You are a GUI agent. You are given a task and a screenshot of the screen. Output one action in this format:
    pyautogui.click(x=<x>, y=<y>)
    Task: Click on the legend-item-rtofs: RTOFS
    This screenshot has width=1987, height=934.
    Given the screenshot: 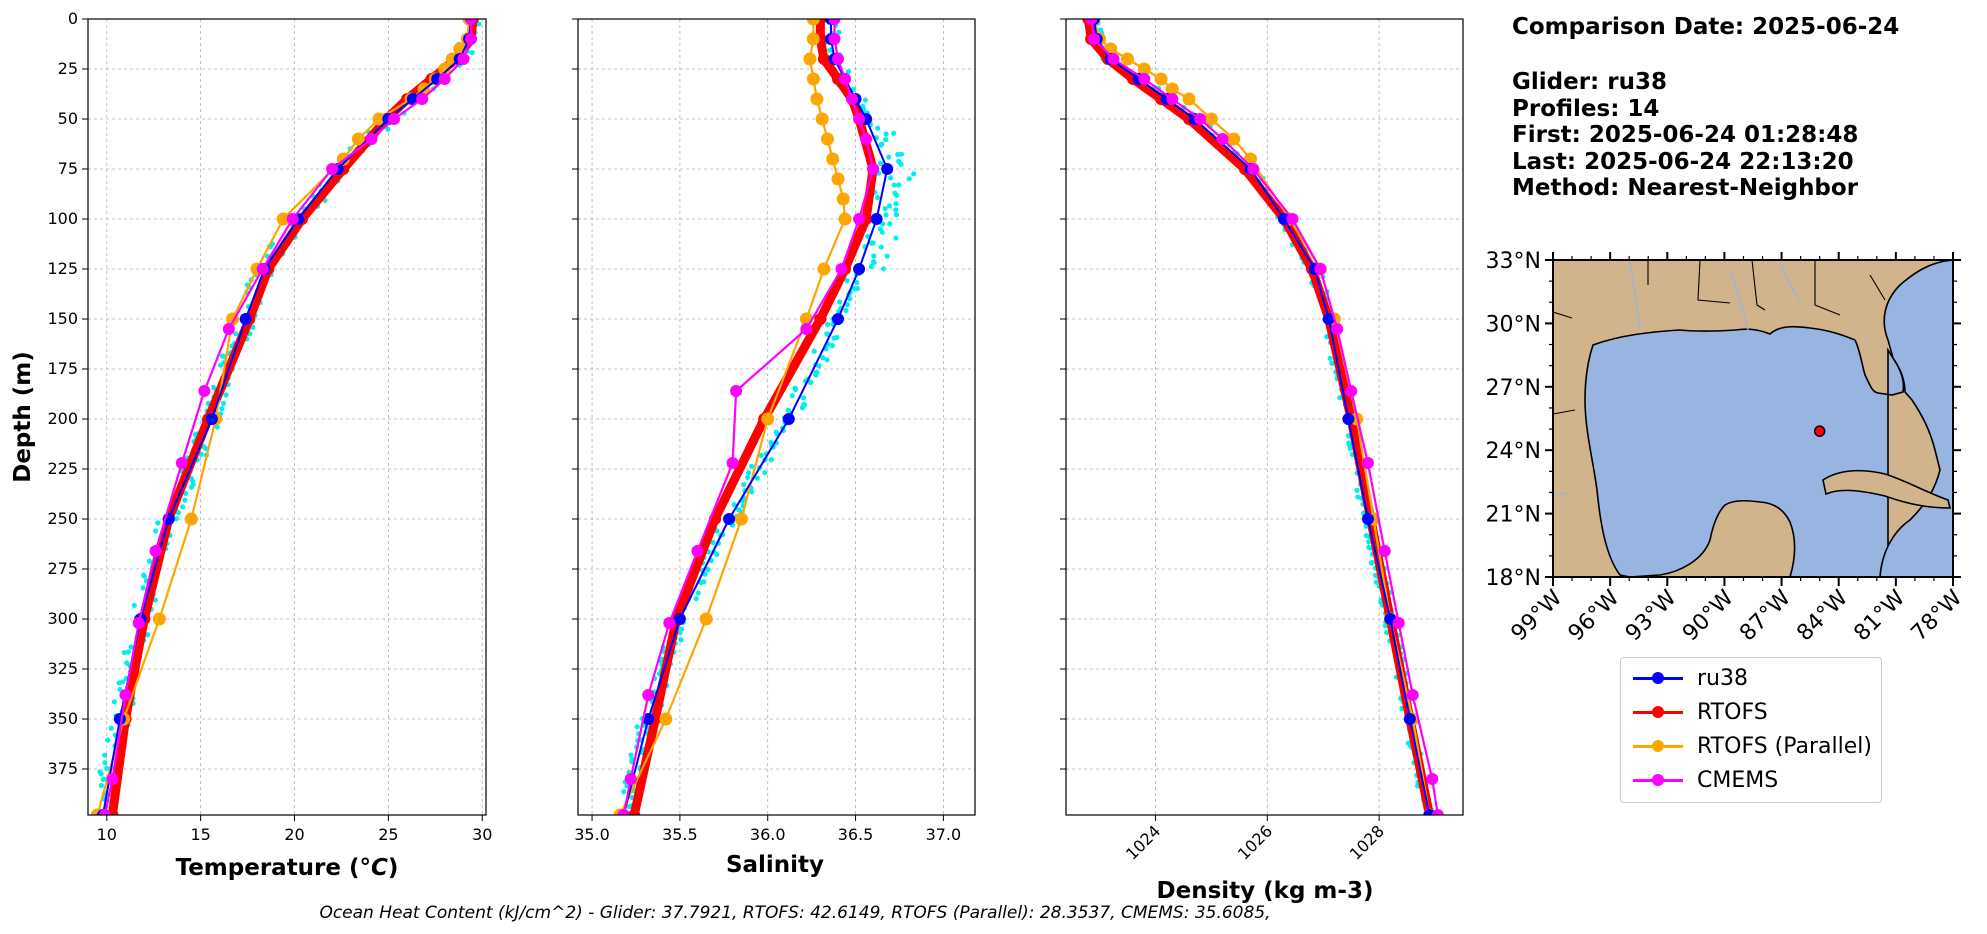 What is the action you would take?
    pyautogui.click(x=1700, y=712)
    